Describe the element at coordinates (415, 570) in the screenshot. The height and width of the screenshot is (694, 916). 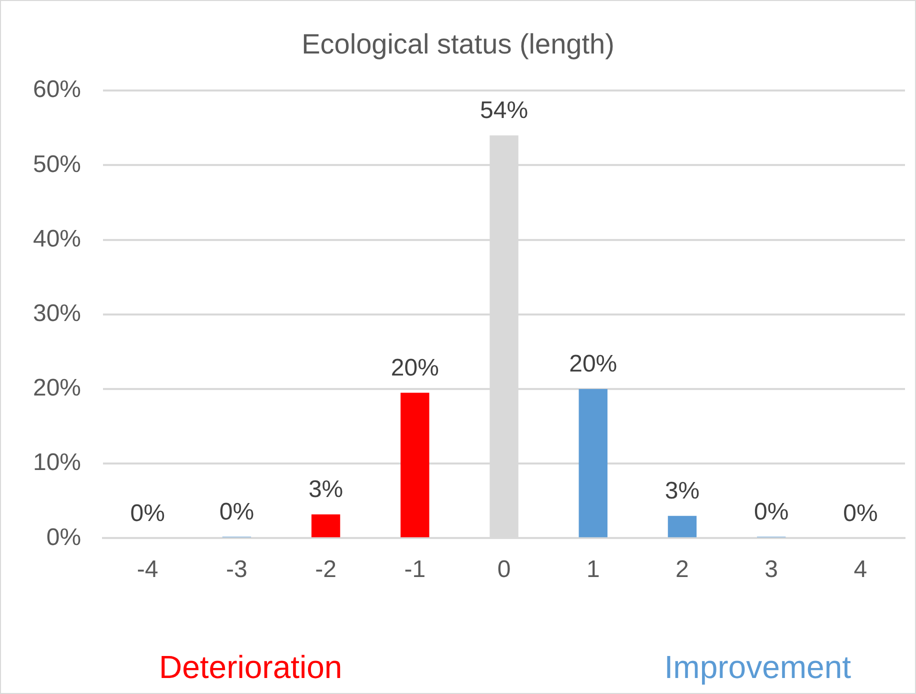
I see `x-tick-label: -1` at that location.